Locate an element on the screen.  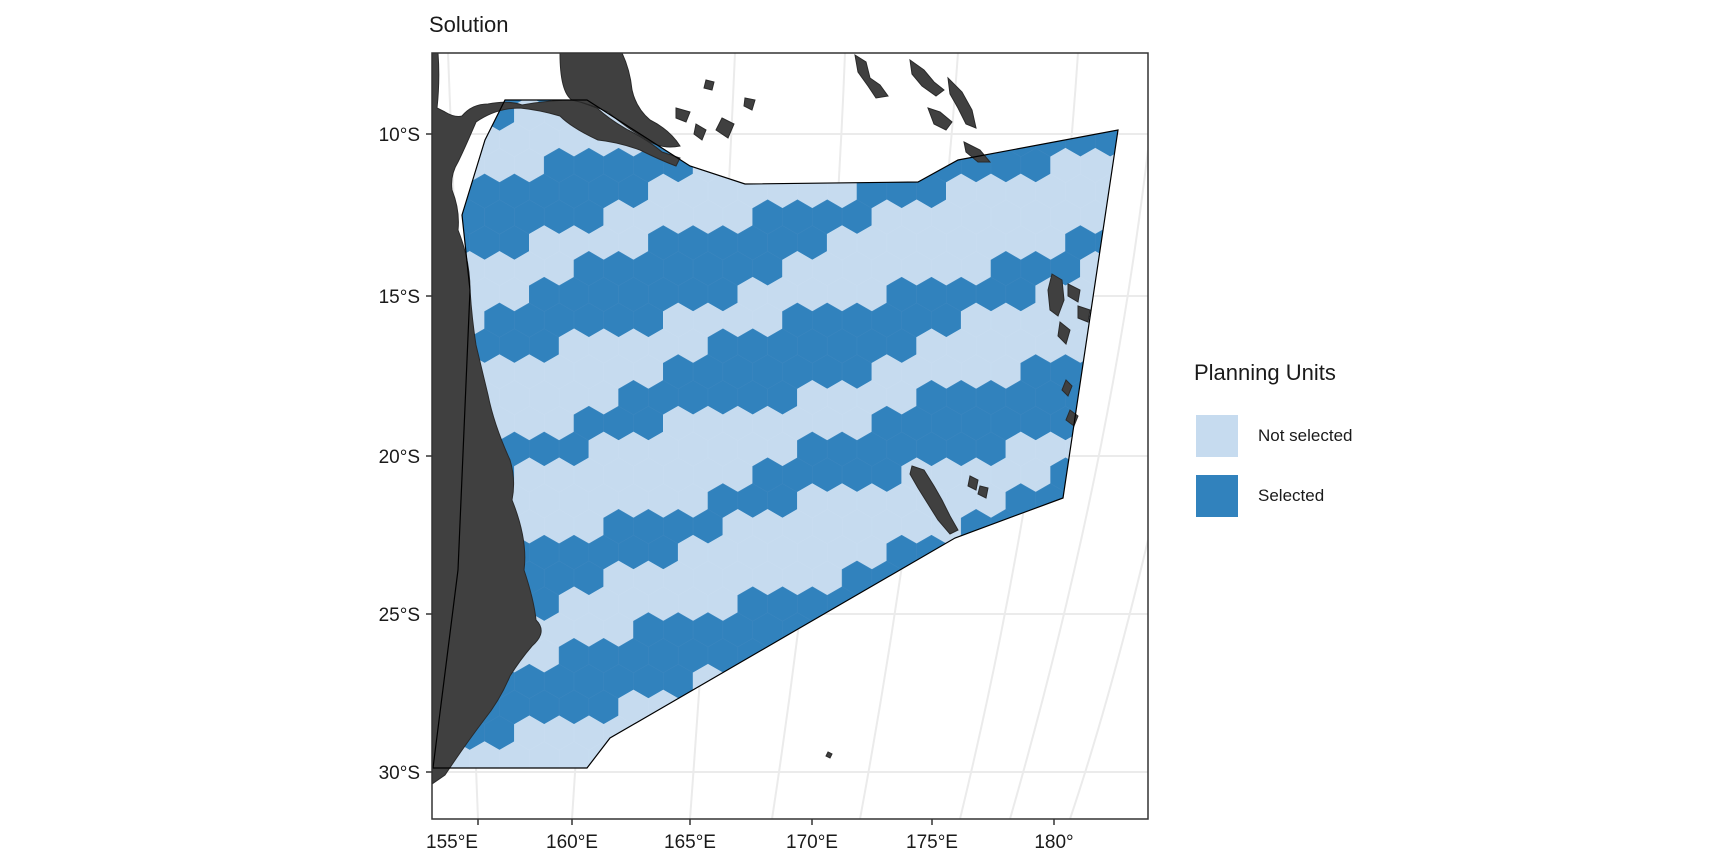
y-tick-label: 30°S is located at coordinates (399, 773).